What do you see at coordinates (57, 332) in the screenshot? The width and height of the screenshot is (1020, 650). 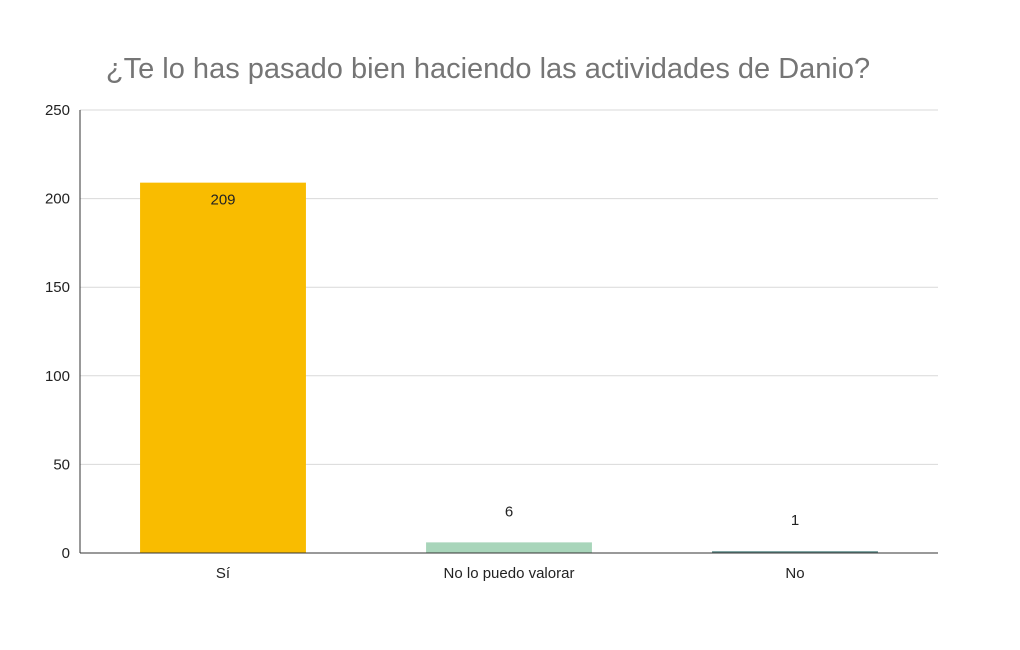 I see `y-tick-labels: 0 50 100 150 200 250` at bounding box center [57, 332].